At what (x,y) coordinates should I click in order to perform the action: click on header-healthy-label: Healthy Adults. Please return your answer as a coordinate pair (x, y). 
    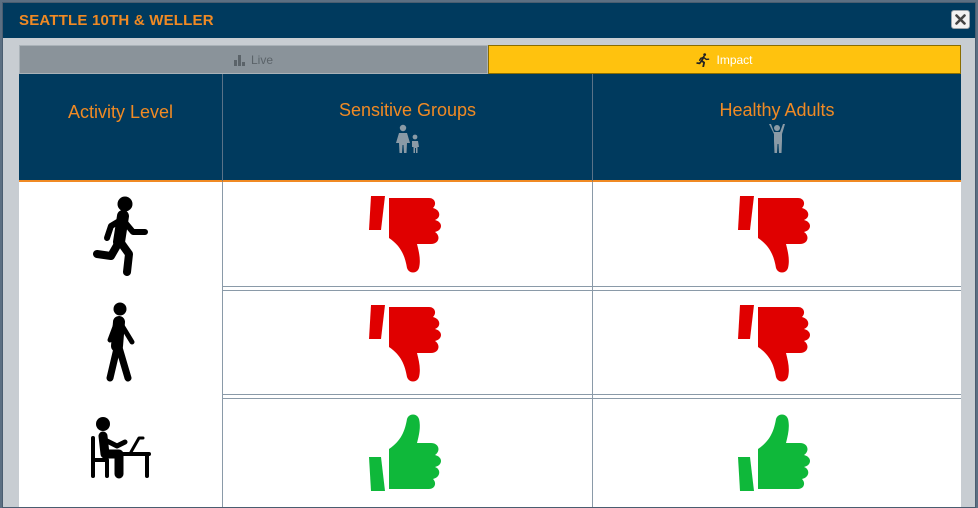
    Looking at the image, I should click on (777, 110).